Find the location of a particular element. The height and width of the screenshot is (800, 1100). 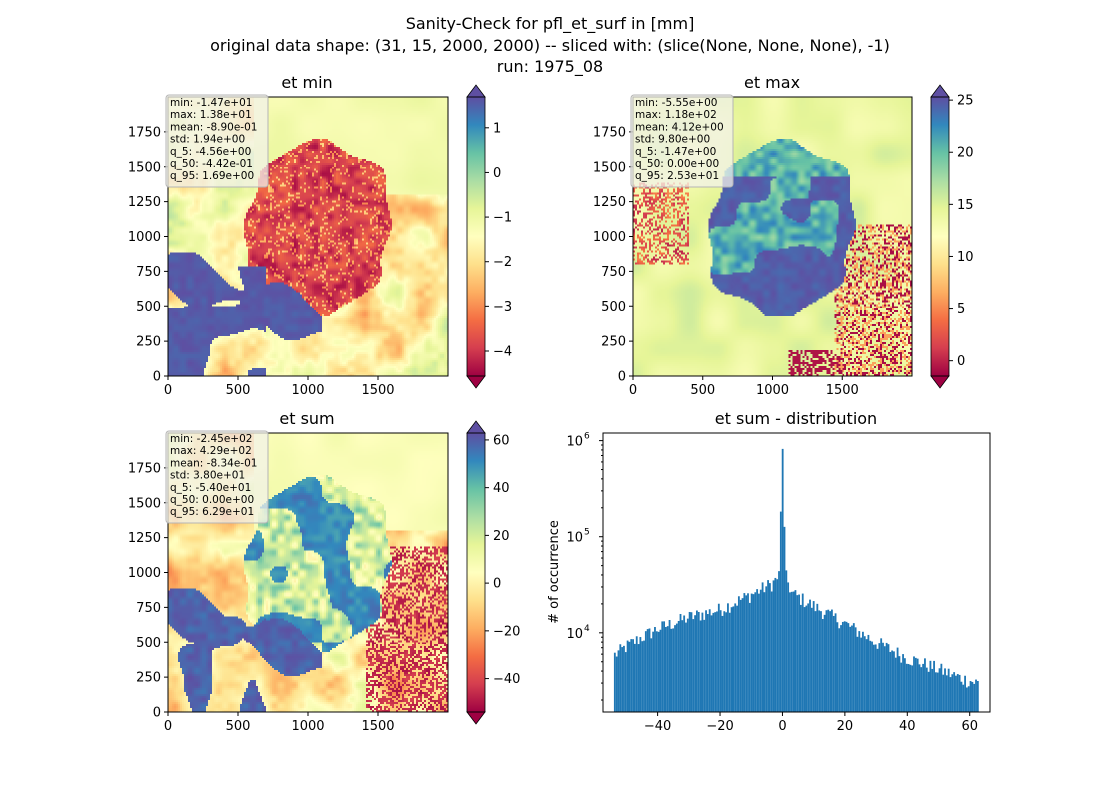

hist-x-tick-label: −20 is located at coordinates (719, 726).